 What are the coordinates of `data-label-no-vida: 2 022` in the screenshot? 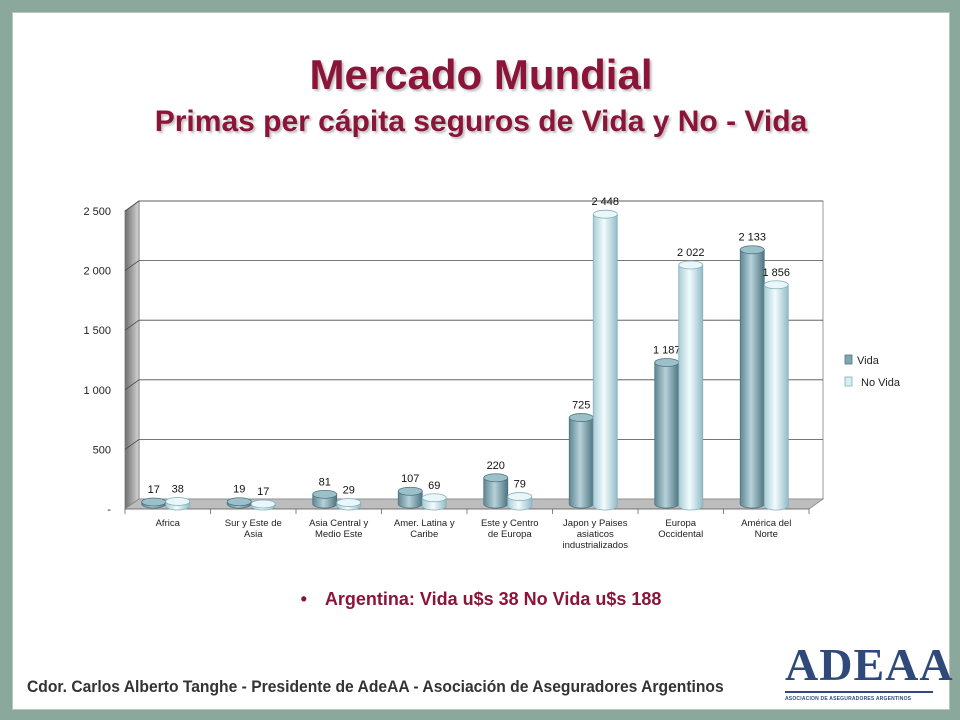 It's located at (691, 253).